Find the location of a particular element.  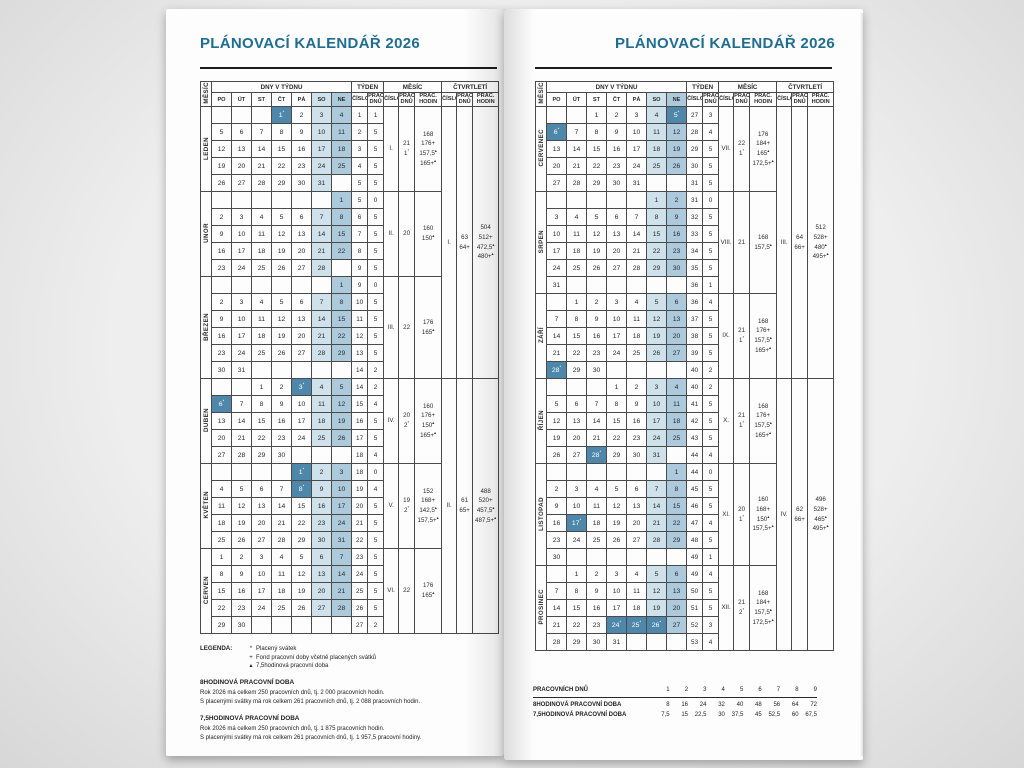

week-number-cell: 11 is located at coordinates (360, 319).